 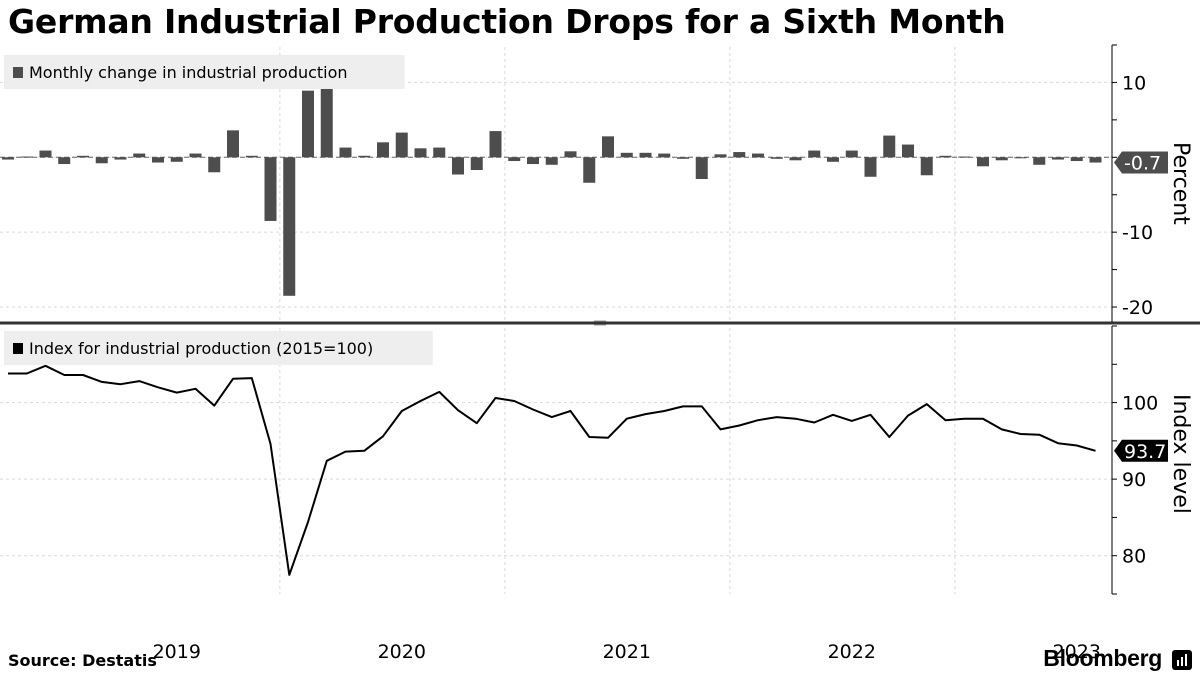 What do you see at coordinates (1145, 452) in the screenshot?
I see `latest-value-tag-bottom: 93.7` at bounding box center [1145, 452].